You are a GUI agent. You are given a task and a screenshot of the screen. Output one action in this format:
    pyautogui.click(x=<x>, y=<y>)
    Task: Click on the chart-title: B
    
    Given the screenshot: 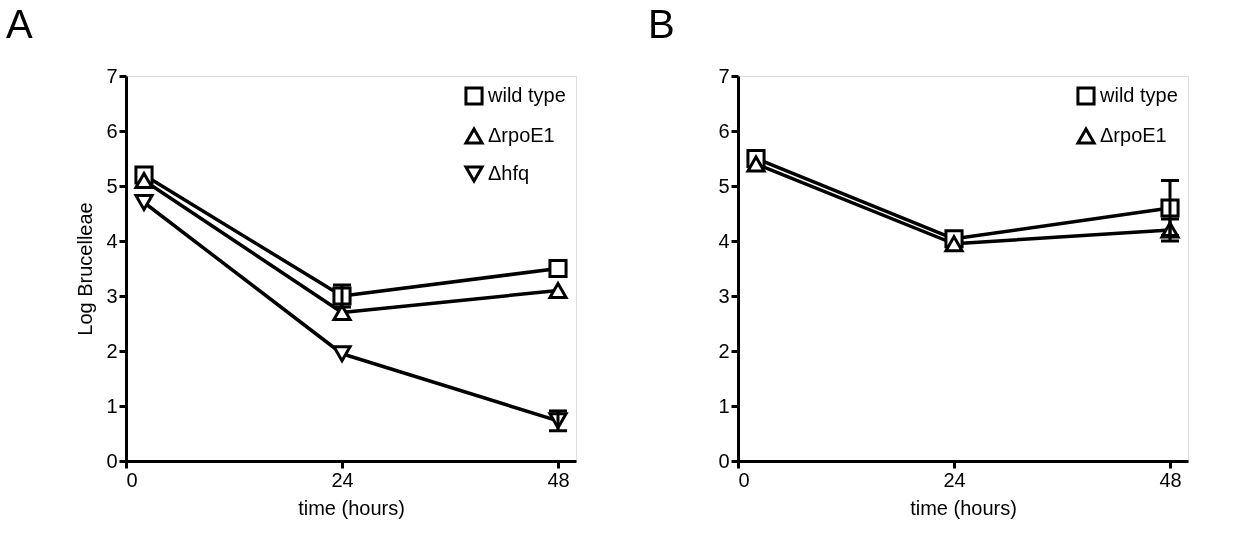 What is the action you would take?
    pyautogui.click(x=661, y=24)
    